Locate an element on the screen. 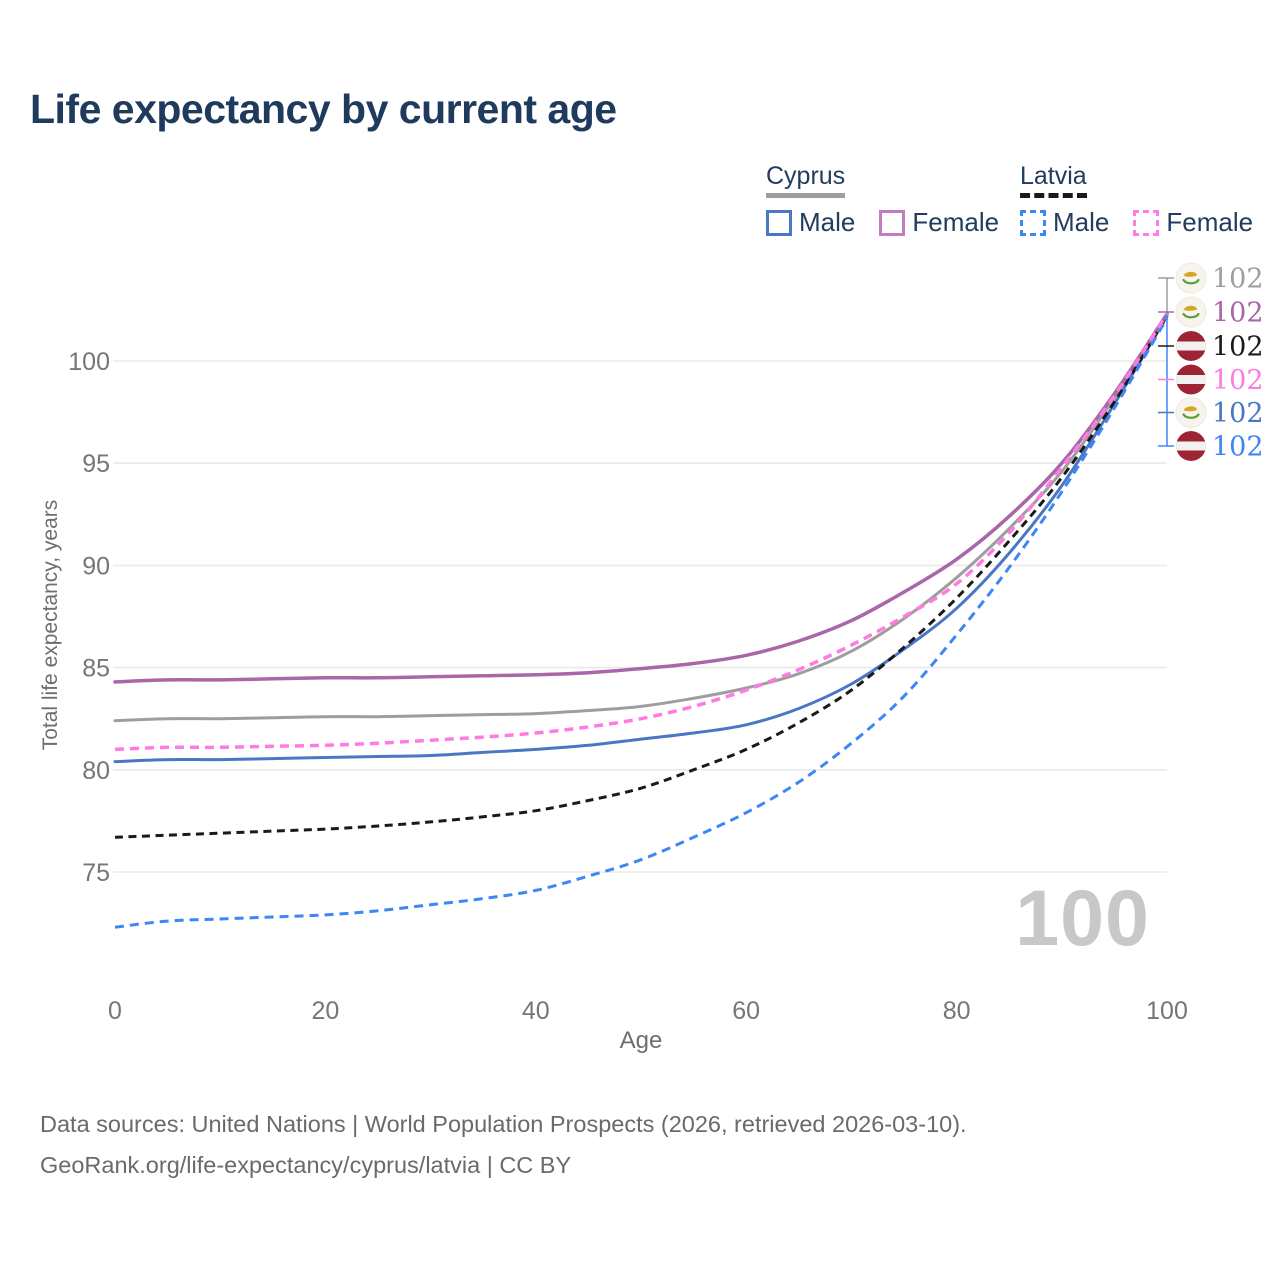 This screenshot has height=1280, width=1280. end-value-label-cyprus-both: 102 is located at coordinates (1238, 279).